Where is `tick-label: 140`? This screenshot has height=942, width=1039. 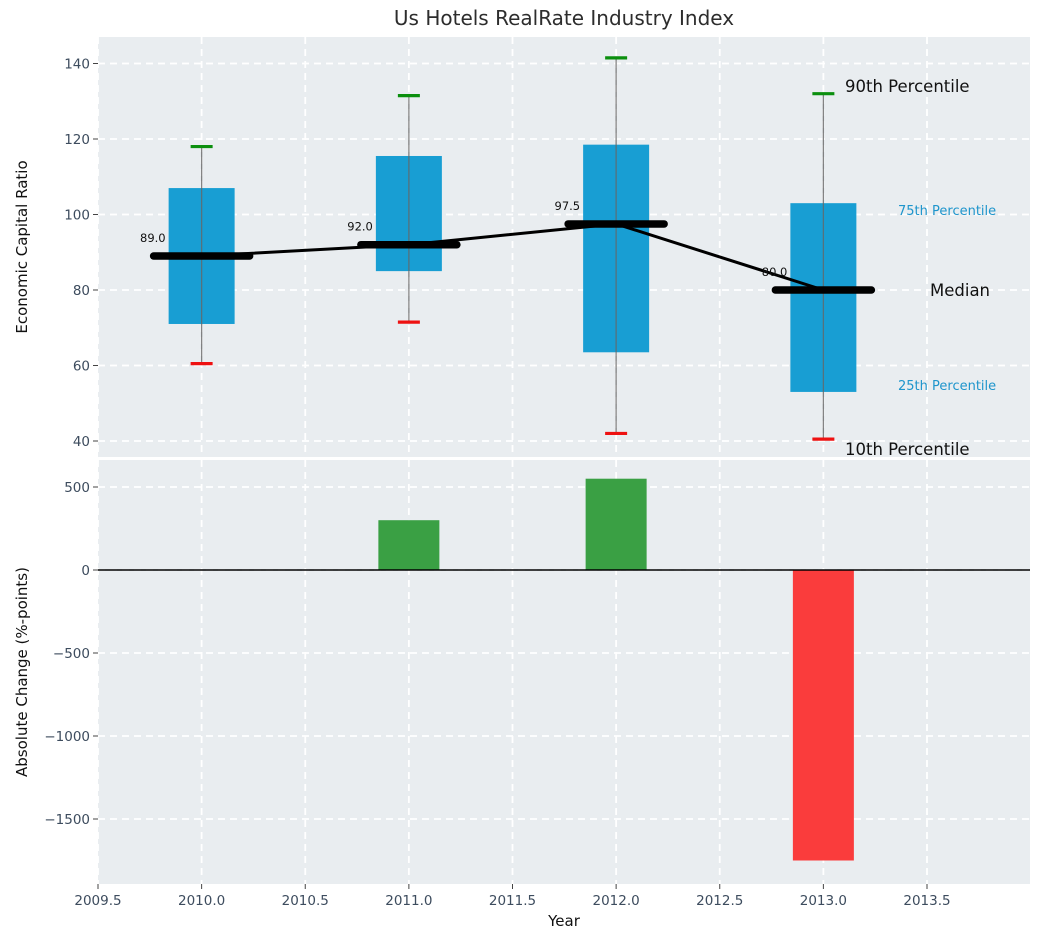 tick-label: 140 is located at coordinates (77, 65).